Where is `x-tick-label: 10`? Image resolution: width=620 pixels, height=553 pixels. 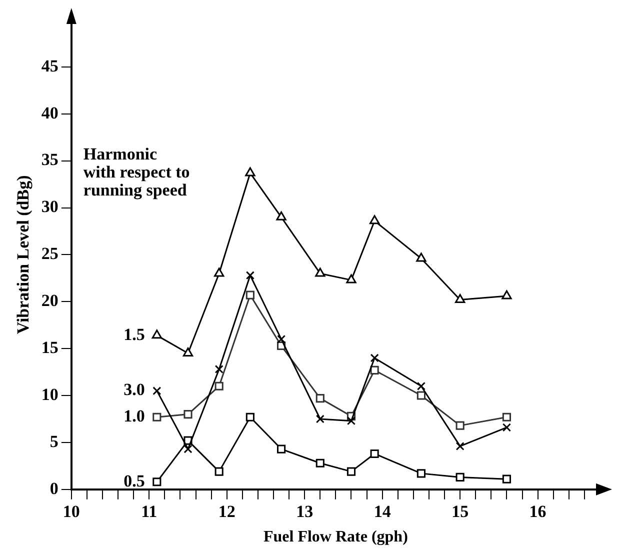 x-tick-label: 10 is located at coordinates (71, 511).